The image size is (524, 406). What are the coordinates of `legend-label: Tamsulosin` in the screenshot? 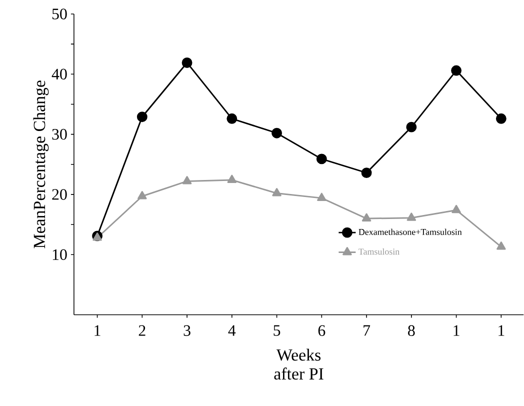 It's located at (379, 251).